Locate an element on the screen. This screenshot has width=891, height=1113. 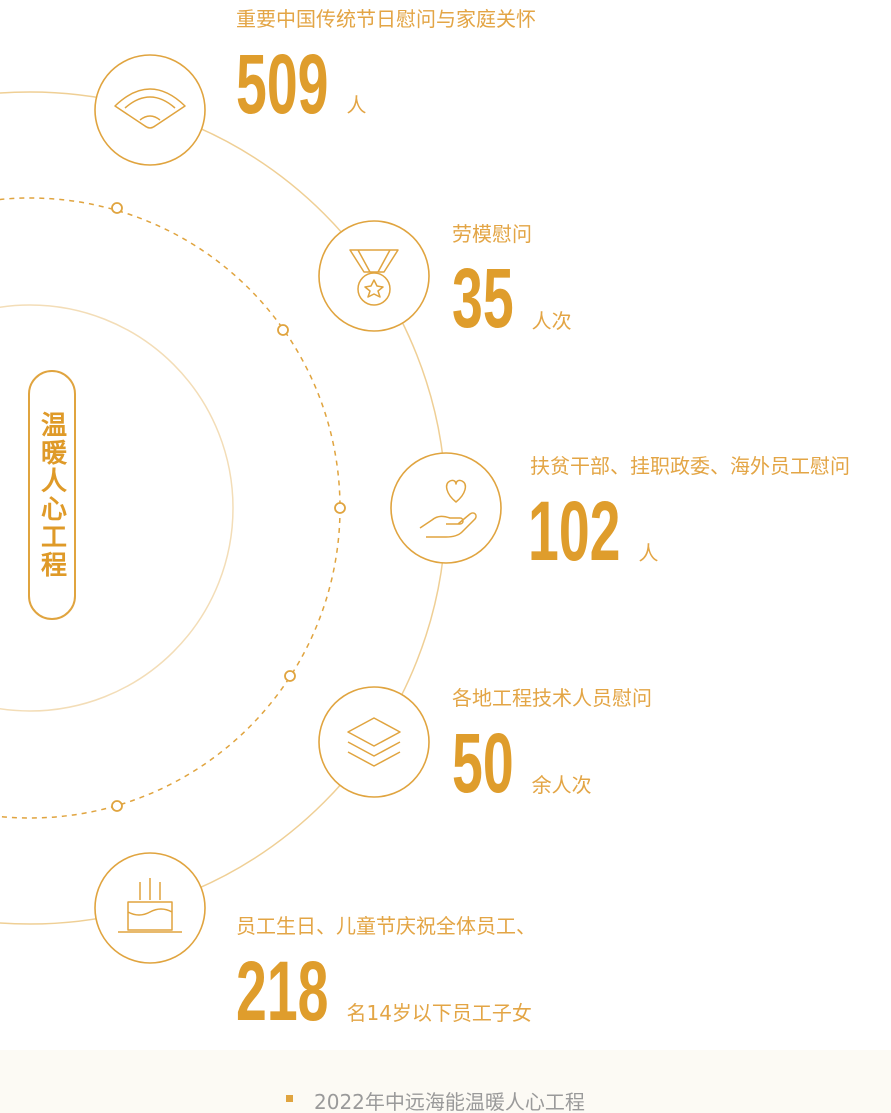
item-title: 扶贫干部、挂职政委、海外员工慰问 is located at coordinates (690, 466).